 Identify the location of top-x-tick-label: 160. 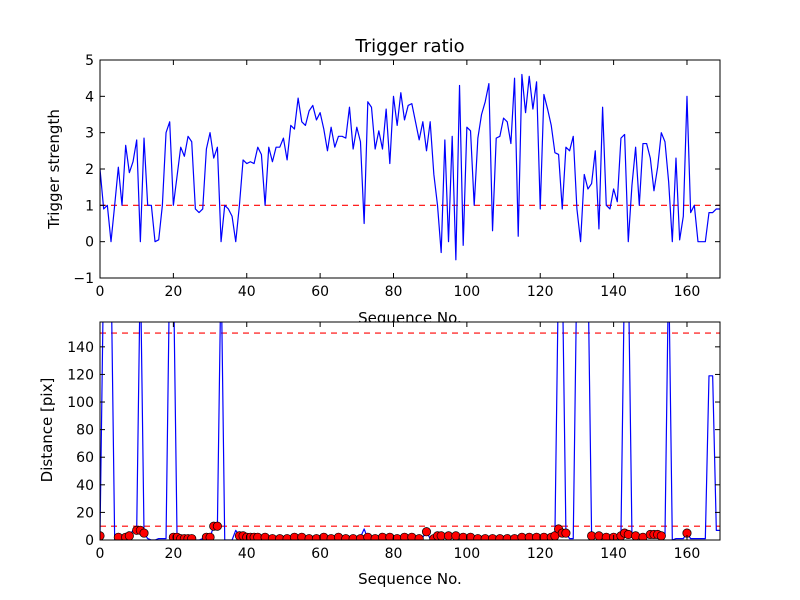
(687, 292).